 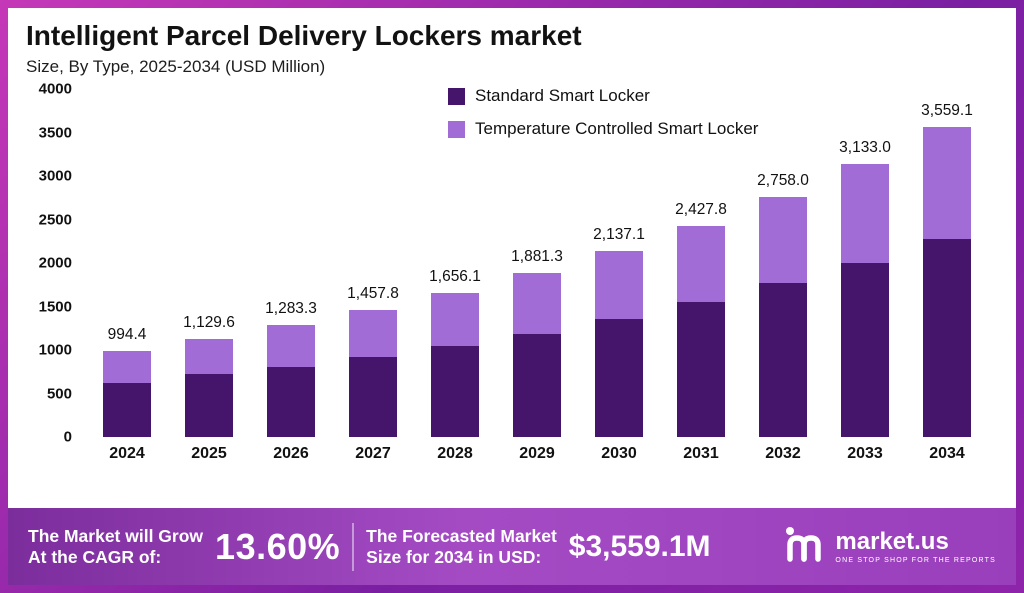 I want to click on x-axis-year-label: 2031, so click(x=701, y=453).